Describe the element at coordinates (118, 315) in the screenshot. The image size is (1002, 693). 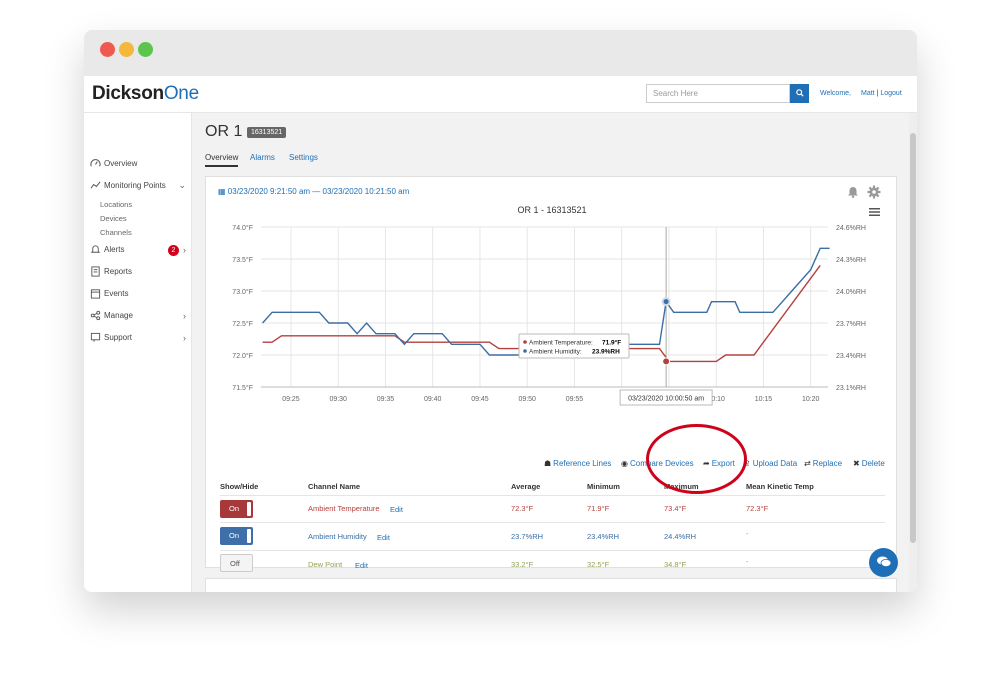
I see `sidebar-item-label: Manage` at that location.